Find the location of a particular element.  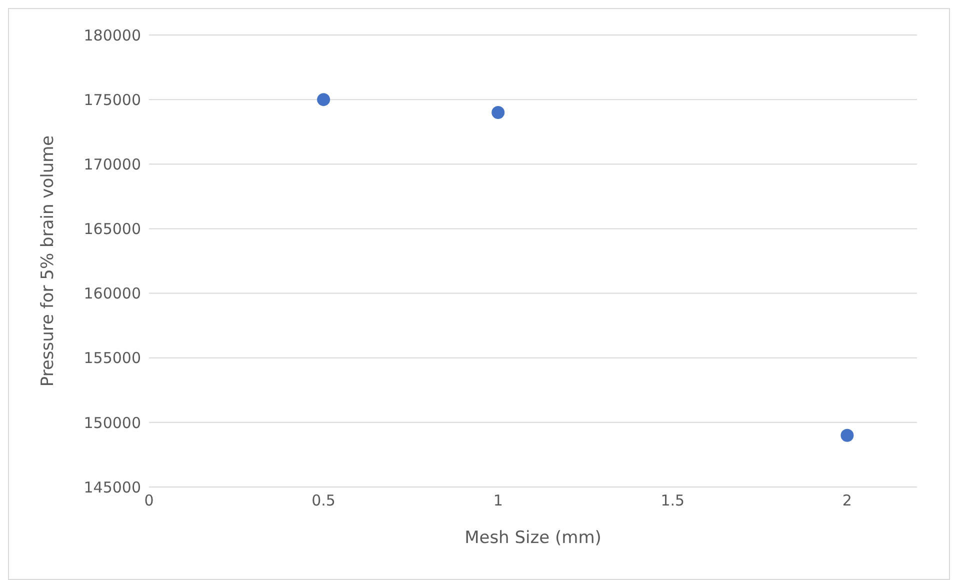

y-tick-label: 150000 is located at coordinates (112, 423).